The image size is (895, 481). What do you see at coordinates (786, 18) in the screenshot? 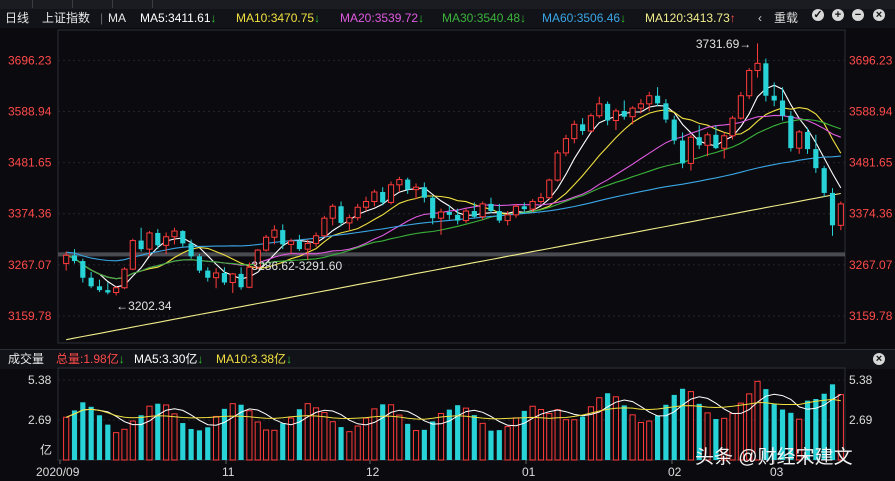
I see `rights-button: 重载` at bounding box center [786, 18].